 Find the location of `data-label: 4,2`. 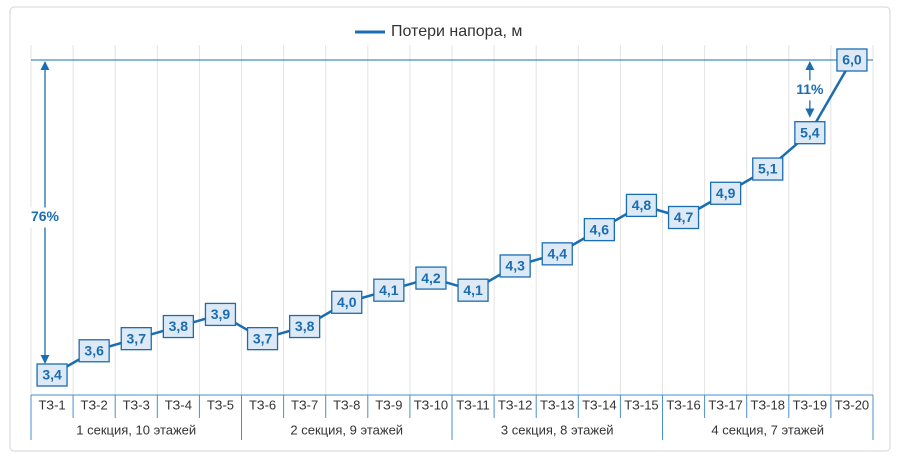

data-label: 4,2 is located at coordinates (431, 278).